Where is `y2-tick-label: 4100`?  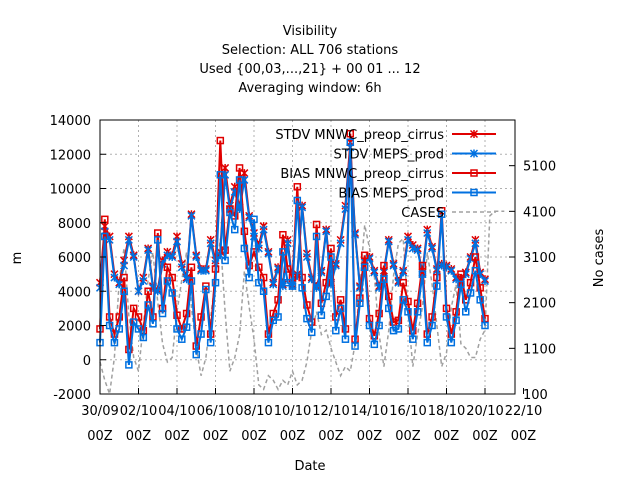 y2-tick-label: 4100 is located at coordinates (539, 212).